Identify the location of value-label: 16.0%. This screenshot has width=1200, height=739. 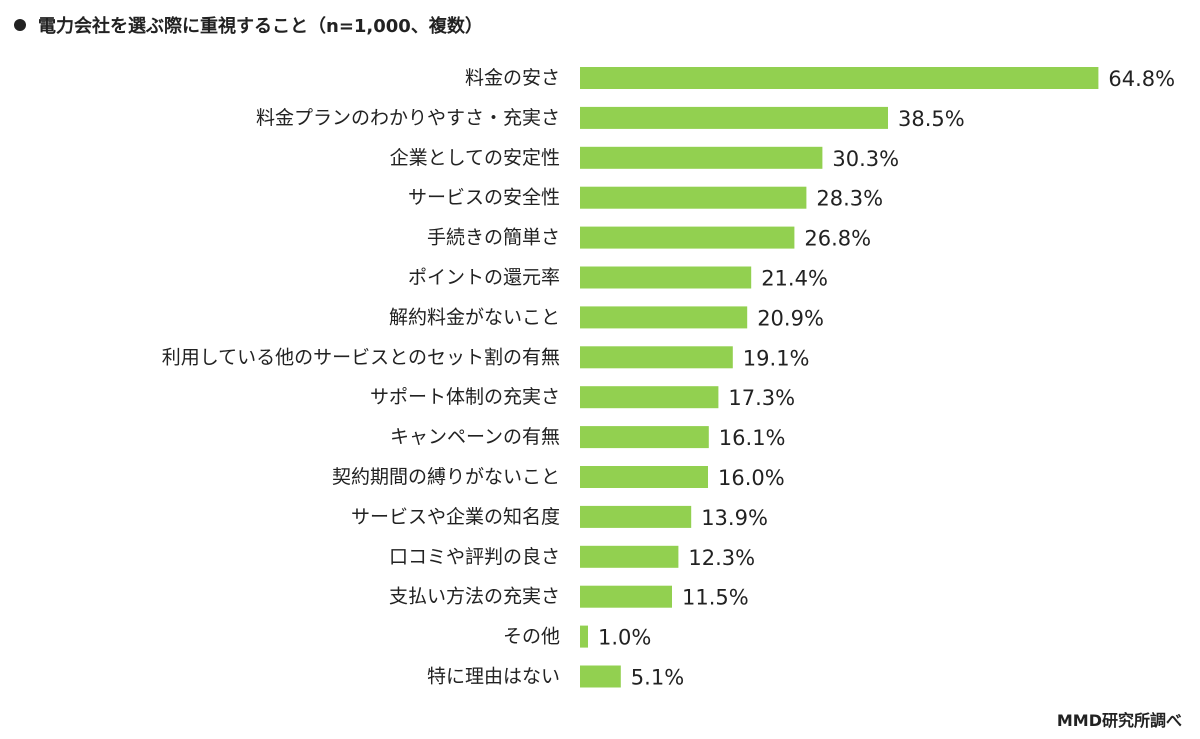
(751, 478).